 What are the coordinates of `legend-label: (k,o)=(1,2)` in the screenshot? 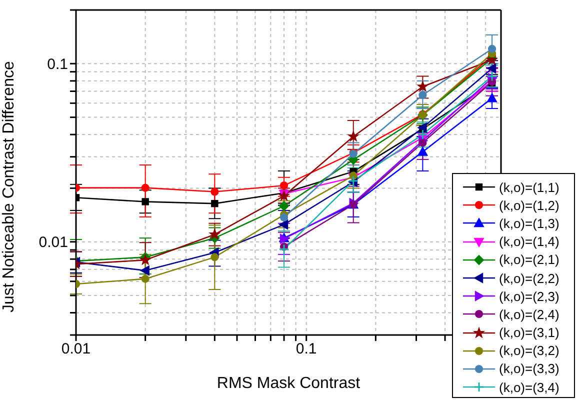 It's located at (529, 205).